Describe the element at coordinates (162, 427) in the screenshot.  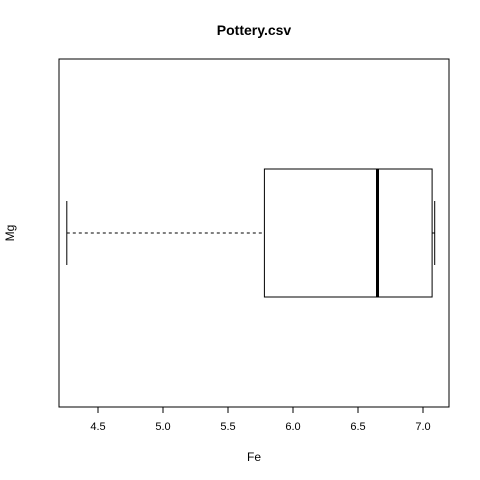
I see `x-tick-label-1: 5.0` at that location.